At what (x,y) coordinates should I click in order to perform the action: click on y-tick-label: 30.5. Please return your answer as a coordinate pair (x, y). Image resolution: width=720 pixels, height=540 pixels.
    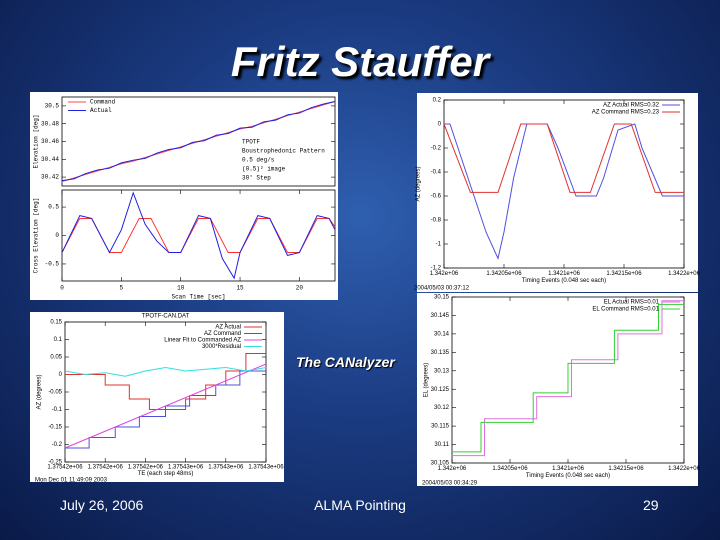
    Looking at the image, I should click on (52, 105).